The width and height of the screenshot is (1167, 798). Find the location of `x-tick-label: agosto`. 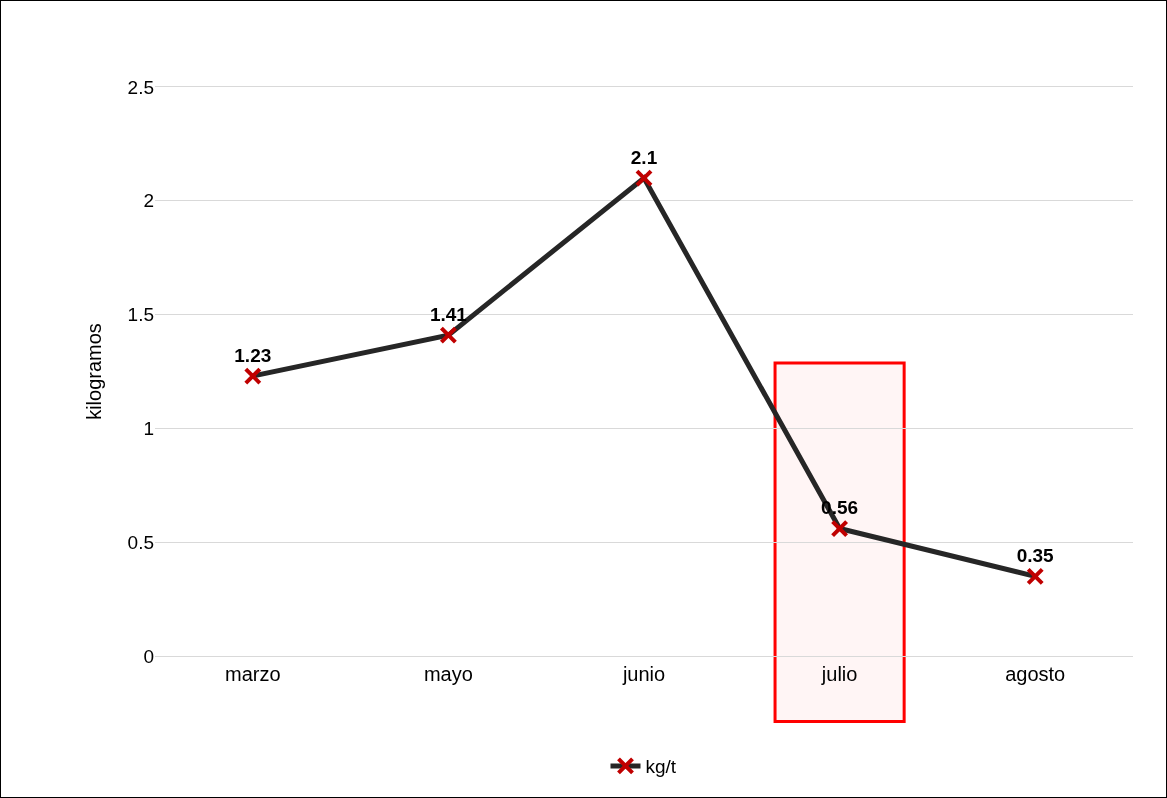

x-tick-label: agosto is located at coordinates (1035, 674).